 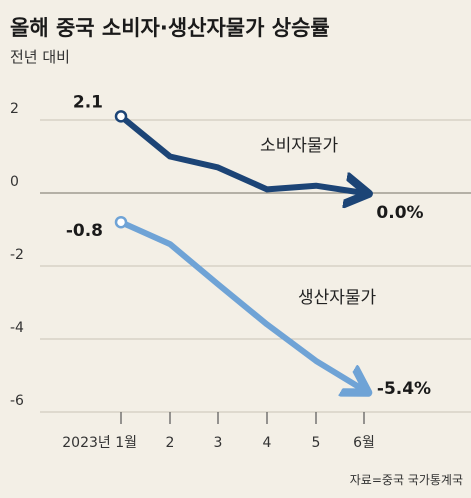 I want to click on x-tick-label: 2, so click(x=170, y=443).